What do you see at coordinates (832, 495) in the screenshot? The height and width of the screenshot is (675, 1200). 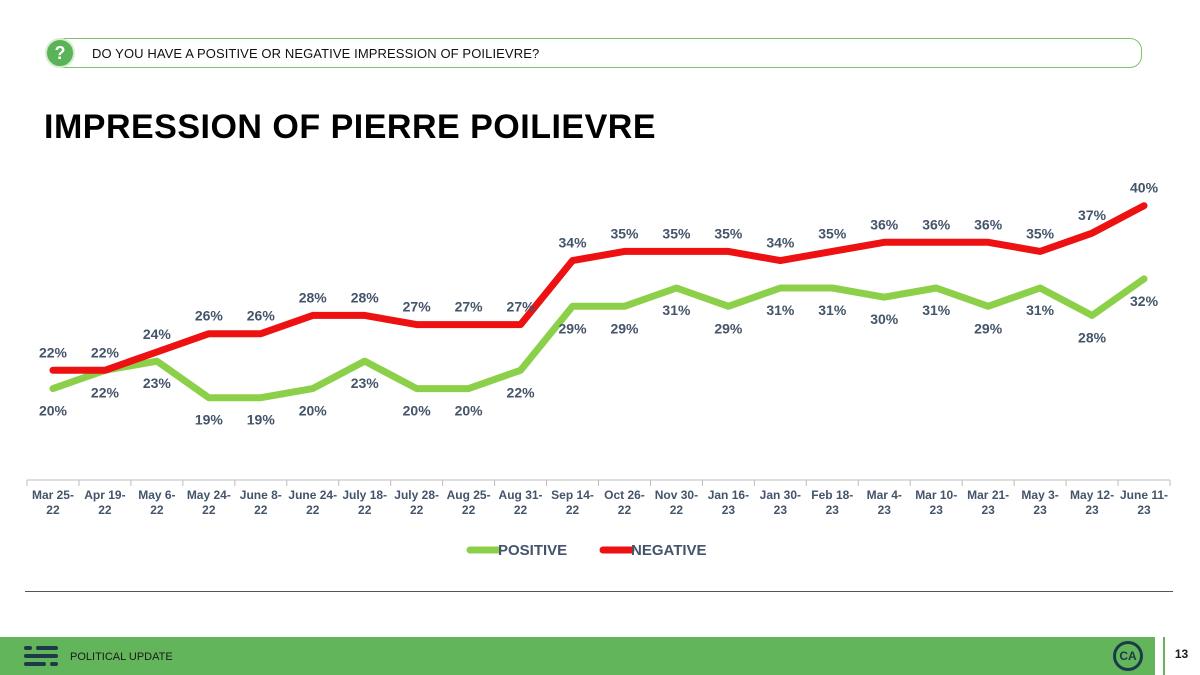 I see `x-tick-label: Feb 18-` at bounding box center [832, 495].